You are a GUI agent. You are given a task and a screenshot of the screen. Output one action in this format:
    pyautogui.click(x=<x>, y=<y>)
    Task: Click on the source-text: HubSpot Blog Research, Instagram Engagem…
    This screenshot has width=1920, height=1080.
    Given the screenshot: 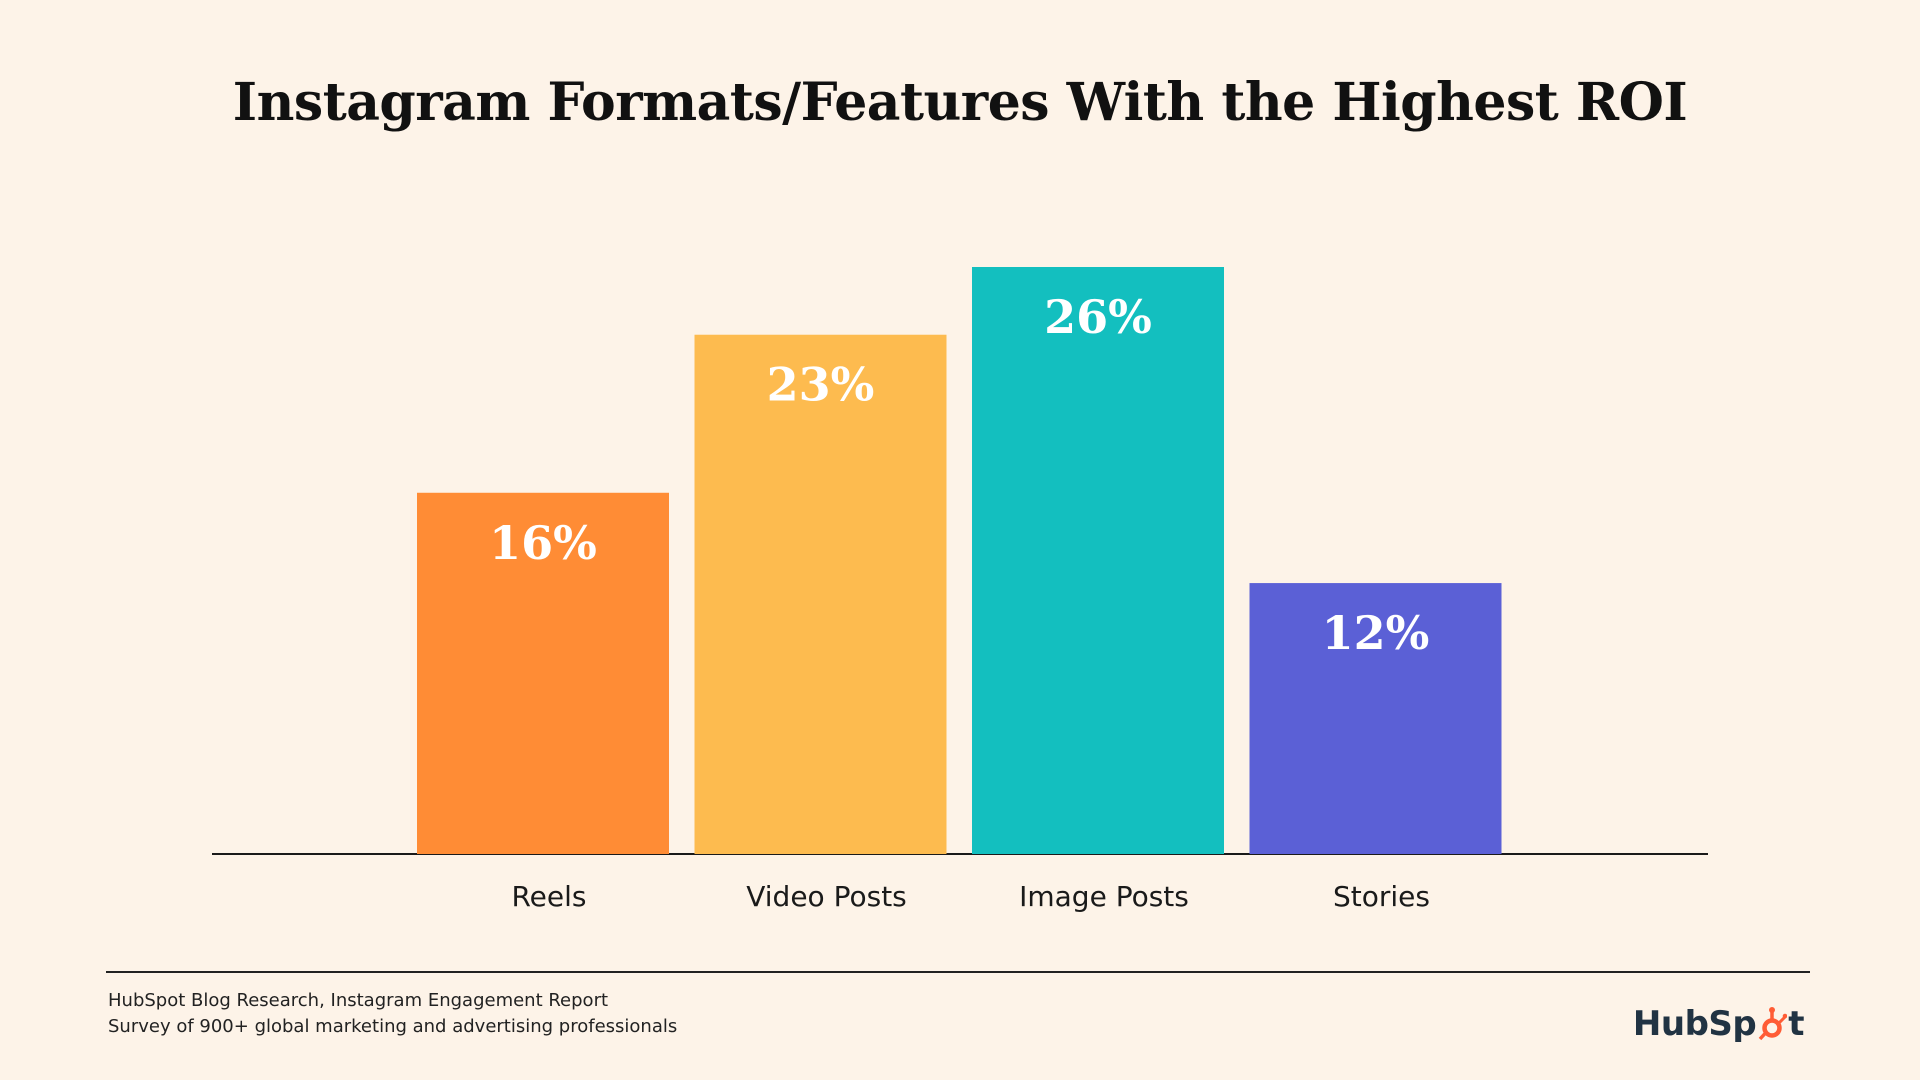 What is the action you would take?
    pyautogui.click(x=358, y=1000)
    